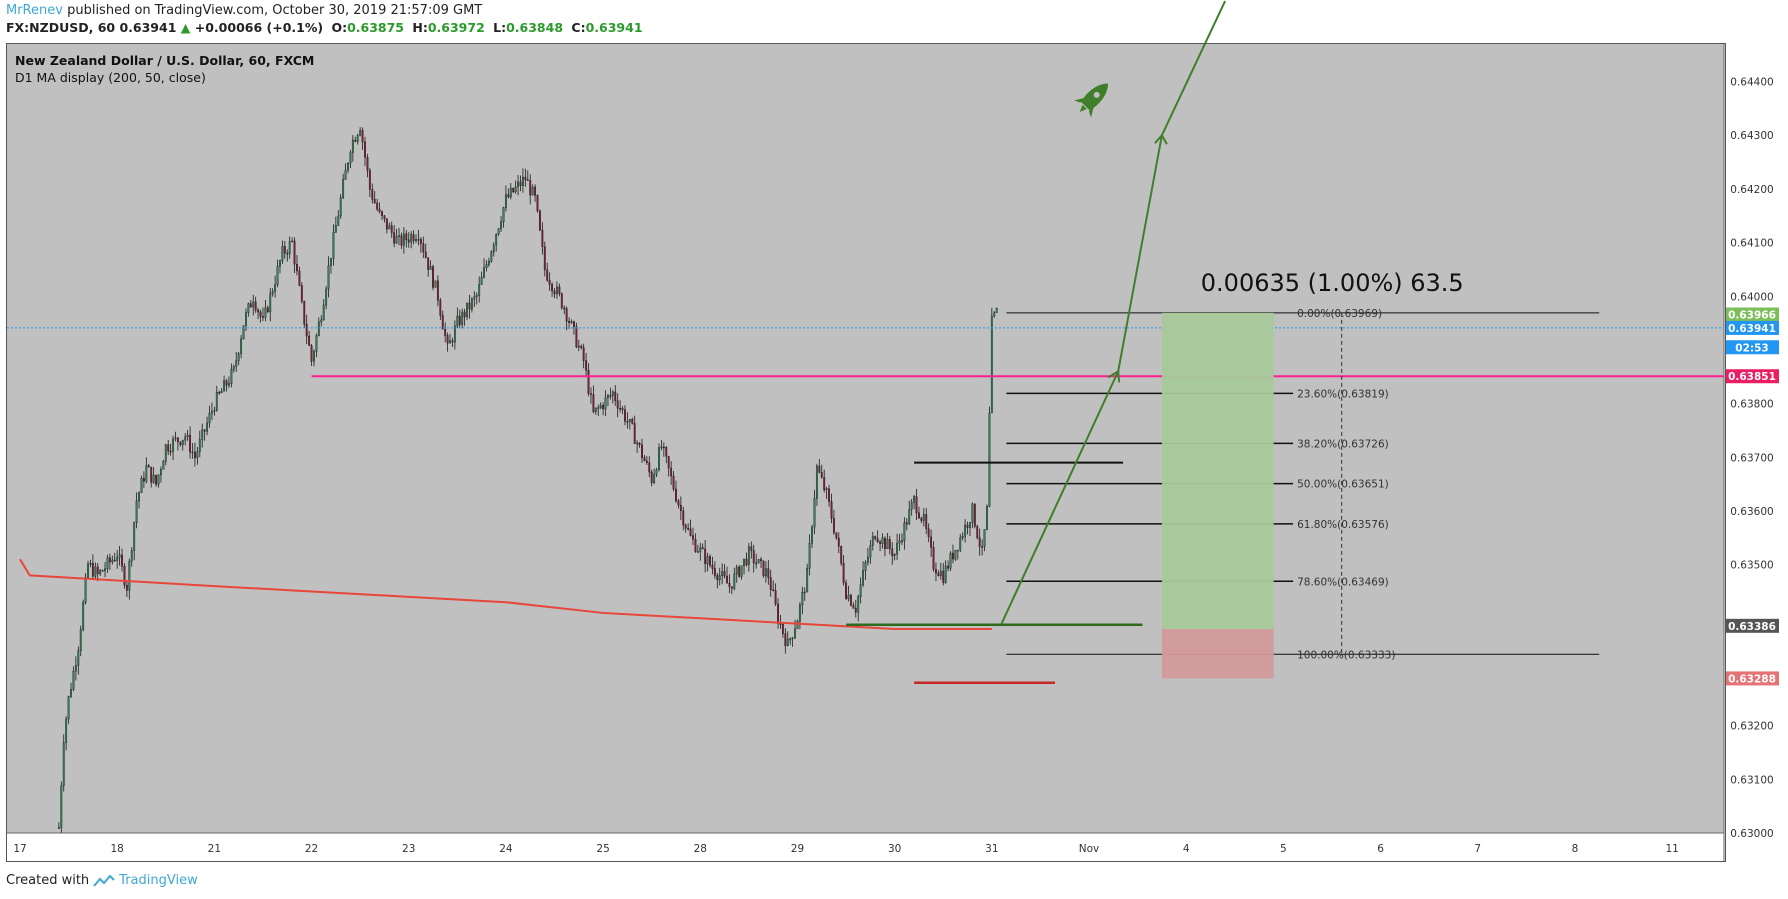 This screenshot has width=1788, height=899. Describe the element at coordinates (1751, 566) in the screenshot. I see `y-tick-label: 0.63500` at that location.